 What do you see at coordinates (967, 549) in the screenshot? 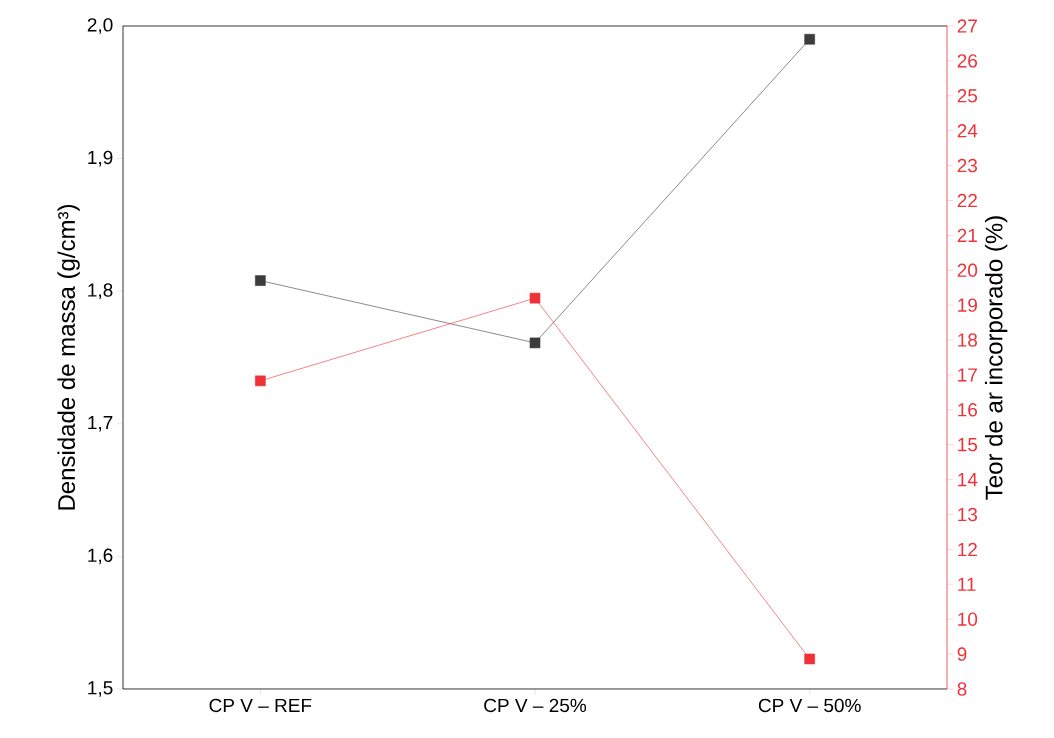
I see `y2-tick-label: 12` at bounding box center [967, 549].